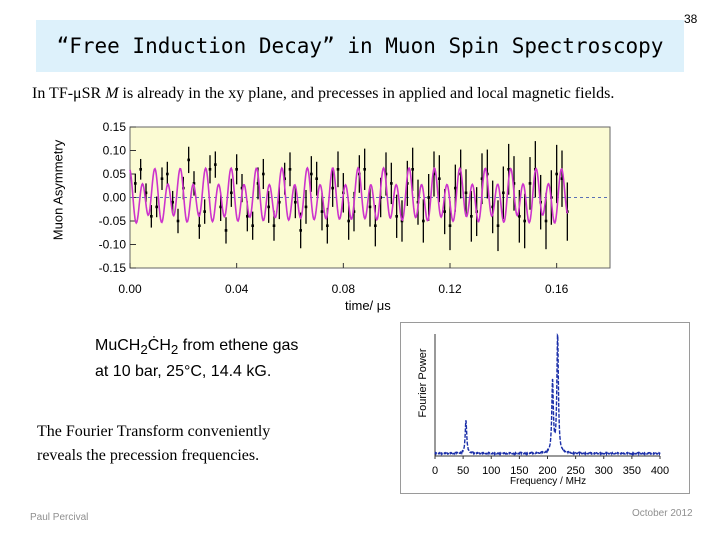 This screenshot has width=720, height=540. What do you see at coordinates (519, 471) in the screenshot?
I see `fourier-x-tick-label: 150` at bounding box center [519, 471].